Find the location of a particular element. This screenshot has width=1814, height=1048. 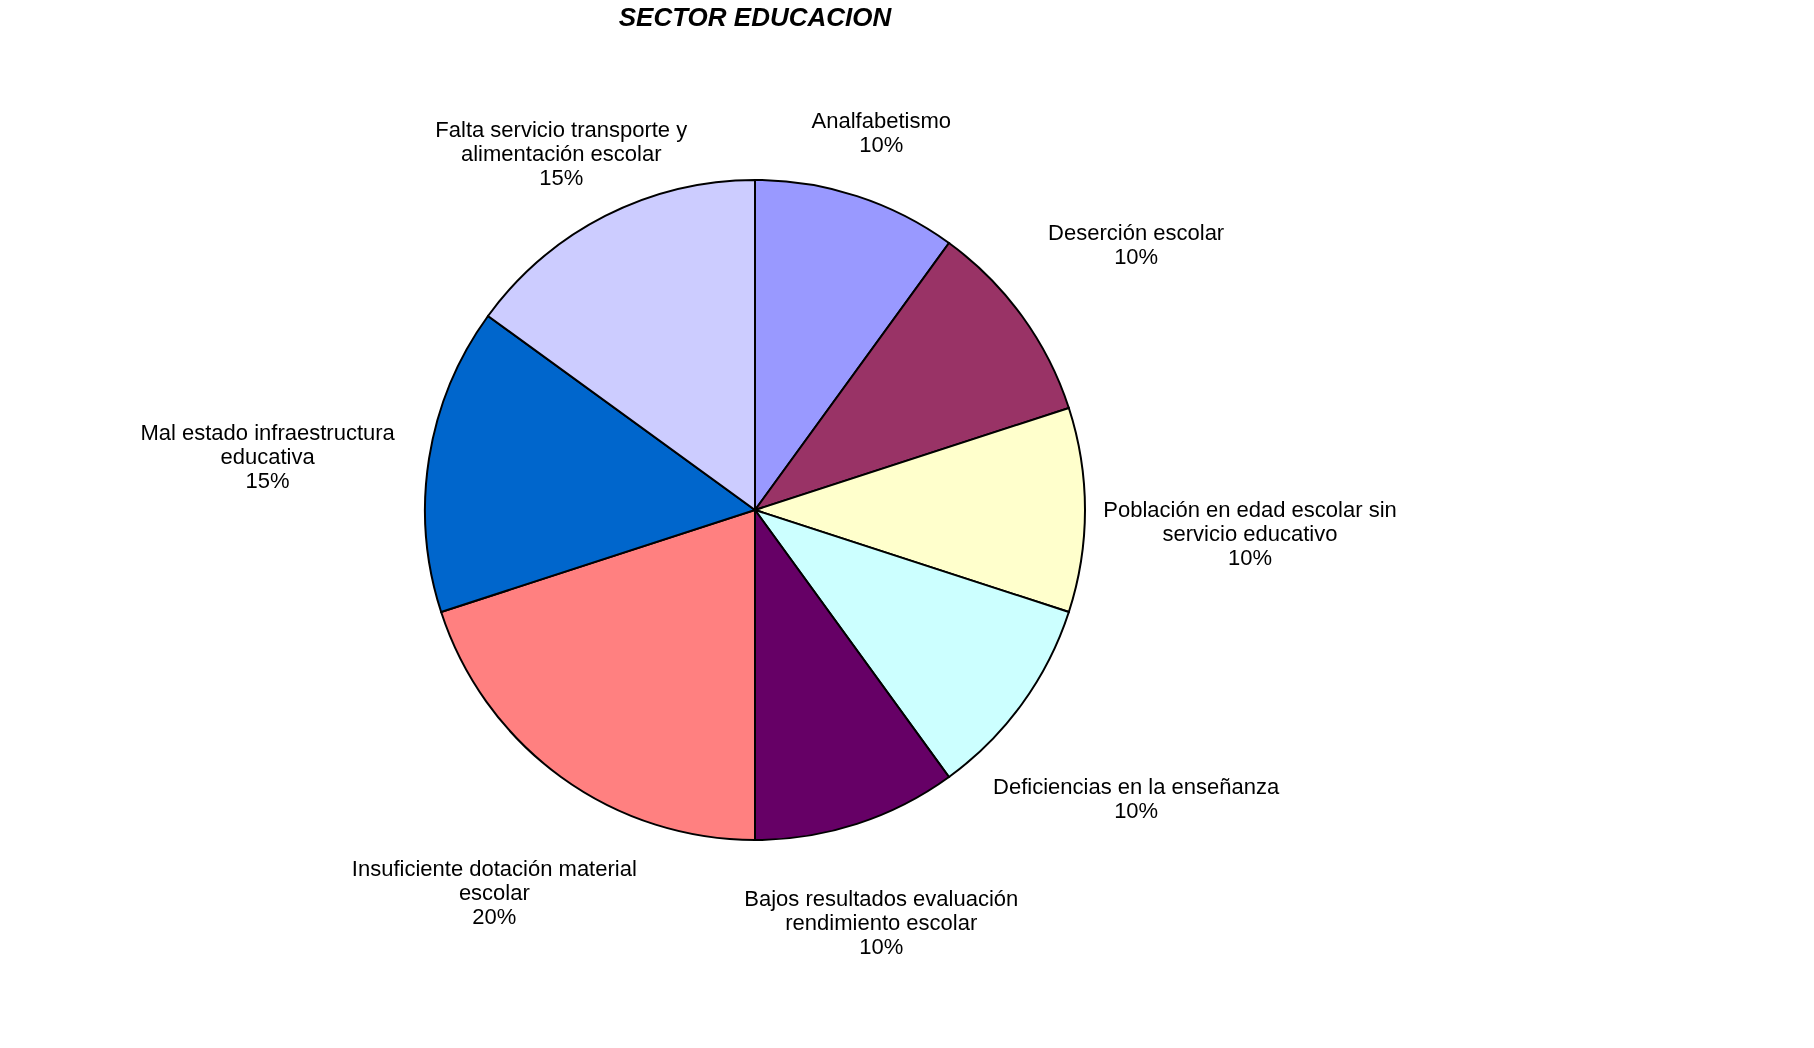

slice-label: Deserción escolar is located at coordinates (1136, 233).